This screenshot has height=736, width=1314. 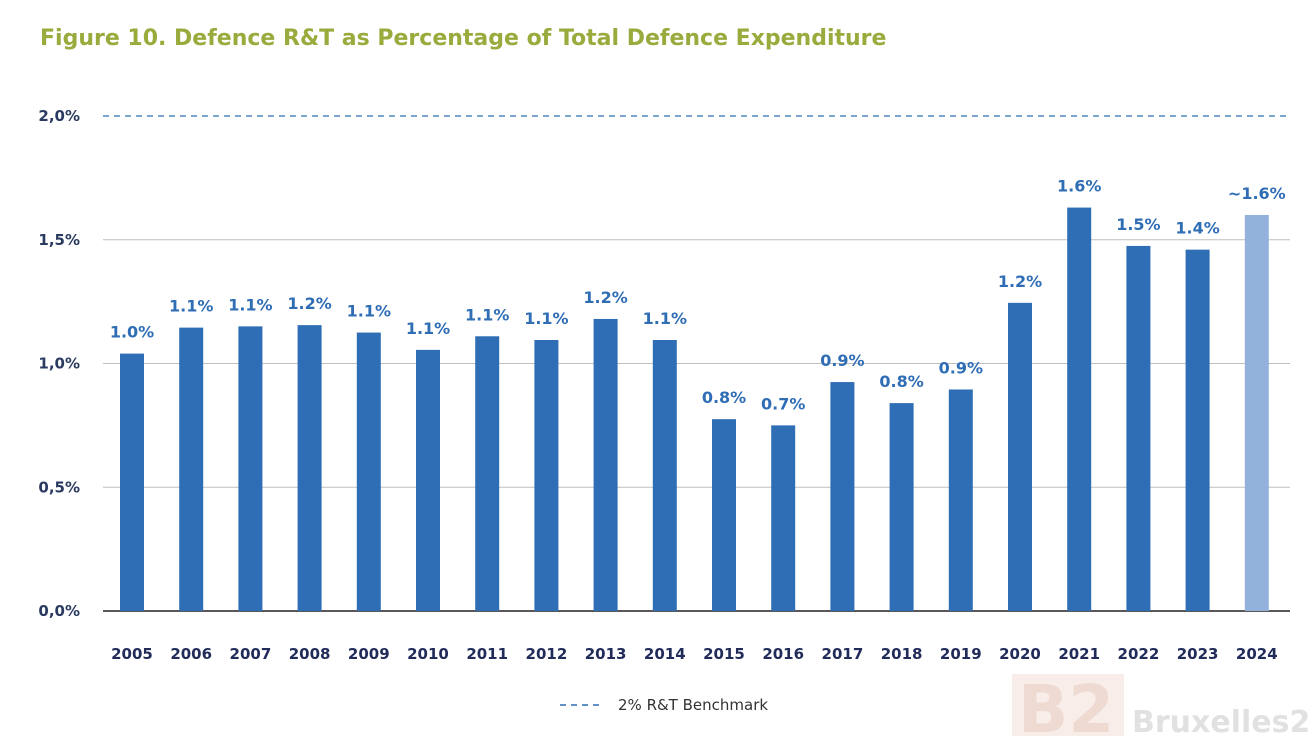 I want to click on data-label-2018: 0.8%, so click(x=901, y=381).